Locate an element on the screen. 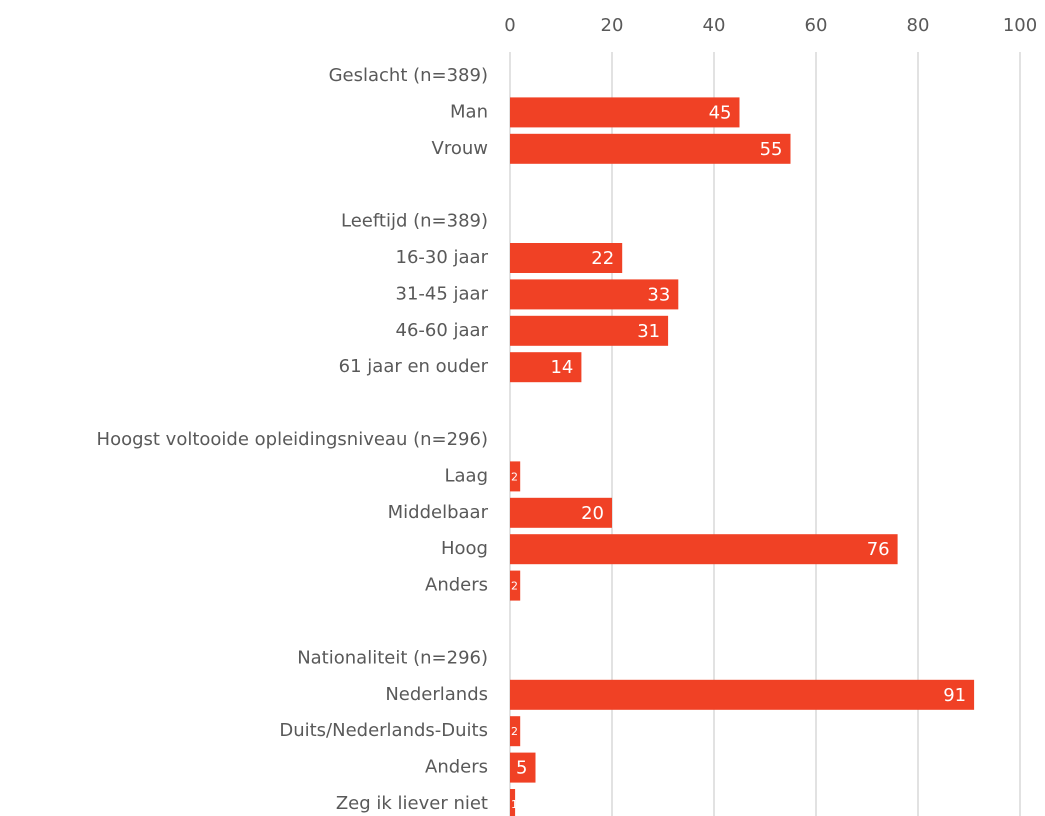  y-tick-label: Nationaliteit (n=296) is located at coordinates (392, 657).